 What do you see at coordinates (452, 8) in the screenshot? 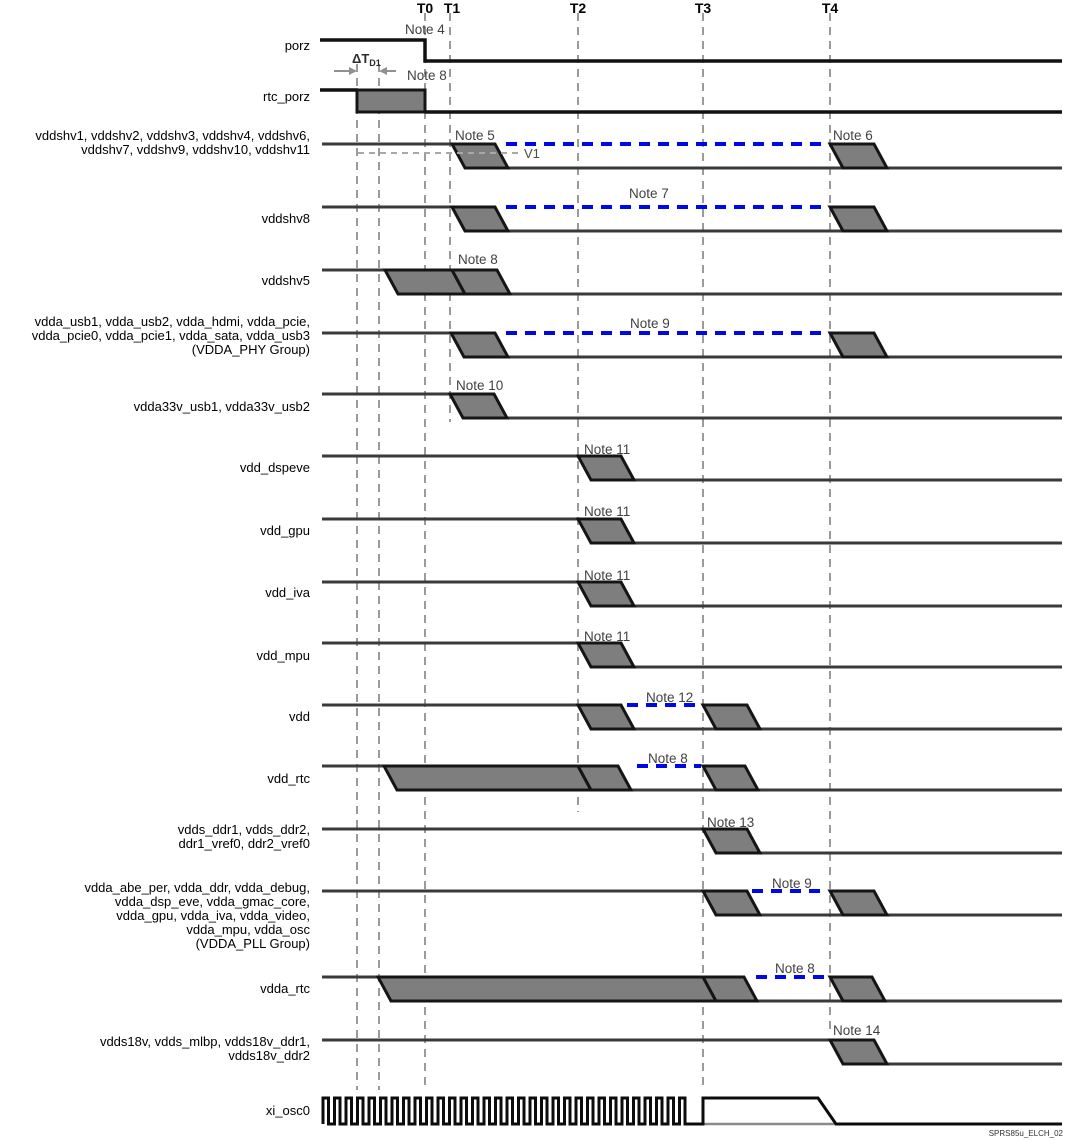
I see `time-marker-t1: T1` at bounding box center [452, 8].